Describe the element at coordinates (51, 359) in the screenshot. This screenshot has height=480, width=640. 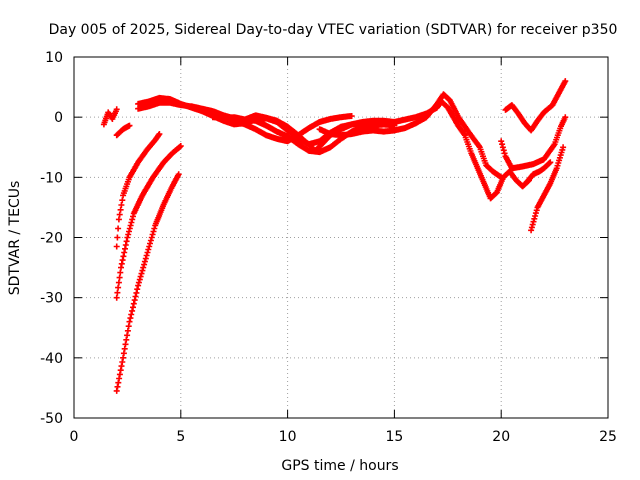
I see `y-tick-label: -40` at that location.